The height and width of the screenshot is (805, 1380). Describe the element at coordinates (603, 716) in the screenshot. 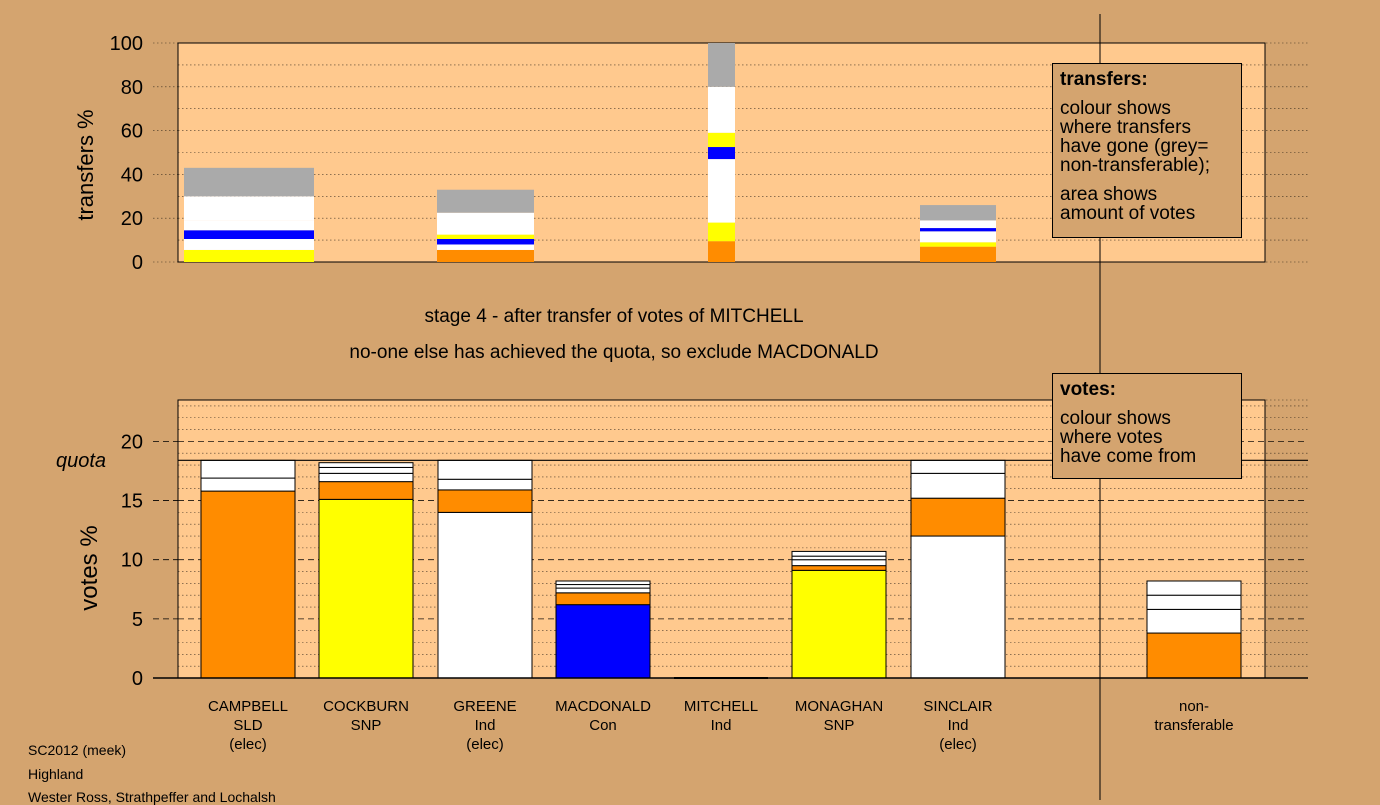

I see `candidate-label: MACDONALD Con` at that location.